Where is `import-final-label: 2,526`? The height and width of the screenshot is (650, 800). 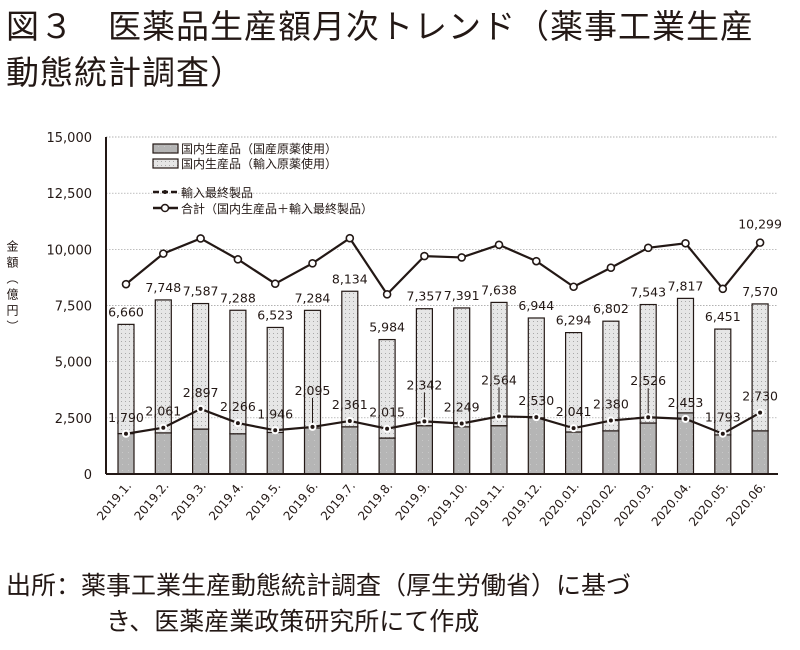 import-final-label: 2,526 is located at coordinates (648, 380).